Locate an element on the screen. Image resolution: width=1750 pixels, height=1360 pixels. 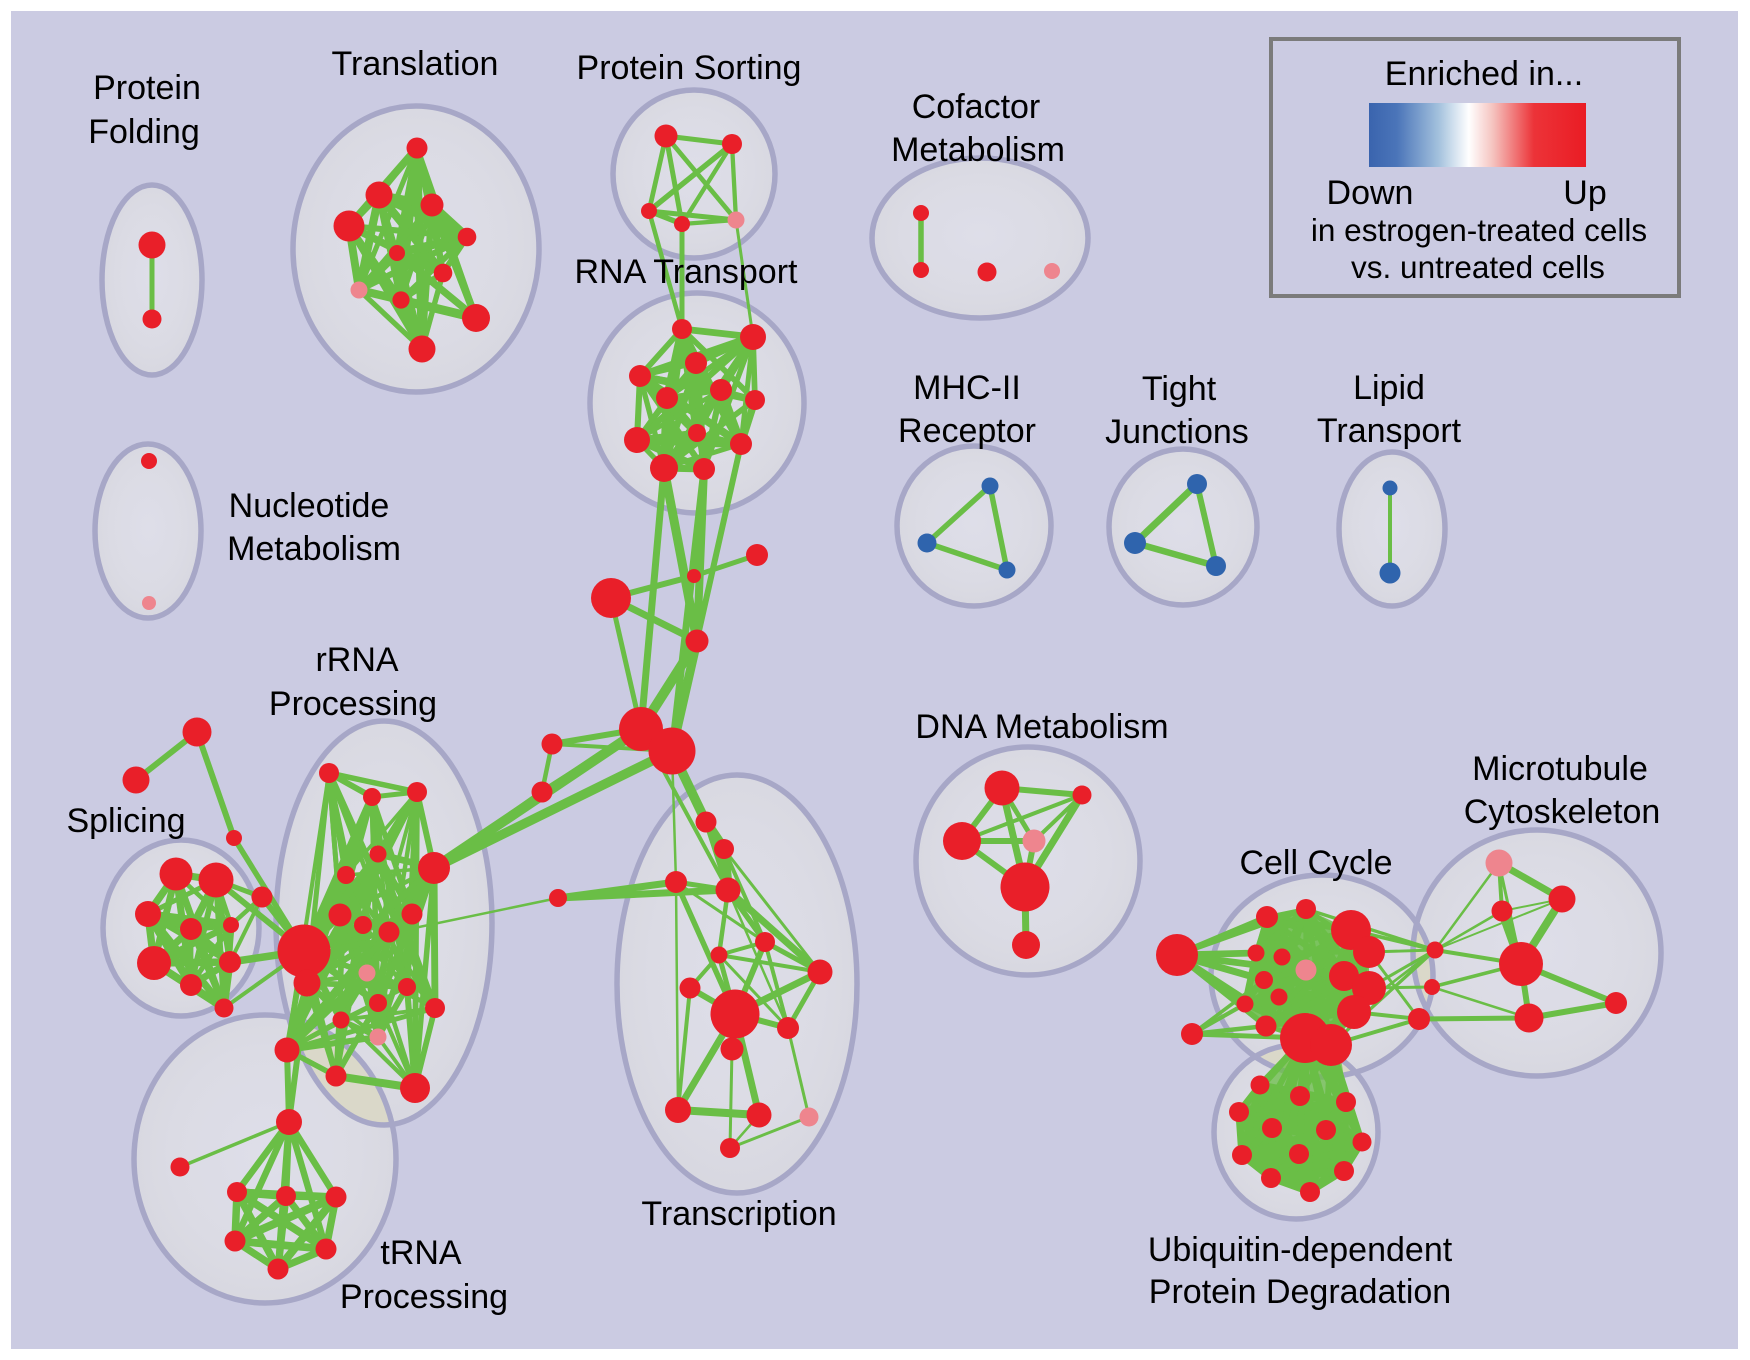
svg-text: Cytoskeleton is located at coordinates (1562, 812).